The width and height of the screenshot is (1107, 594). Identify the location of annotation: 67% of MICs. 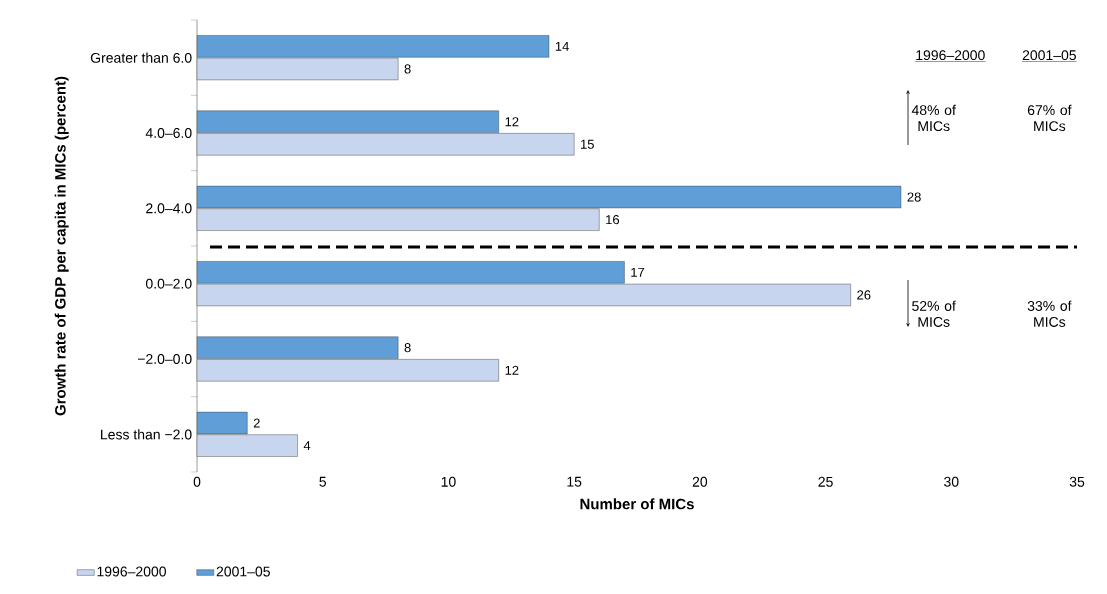
(1049, 118).